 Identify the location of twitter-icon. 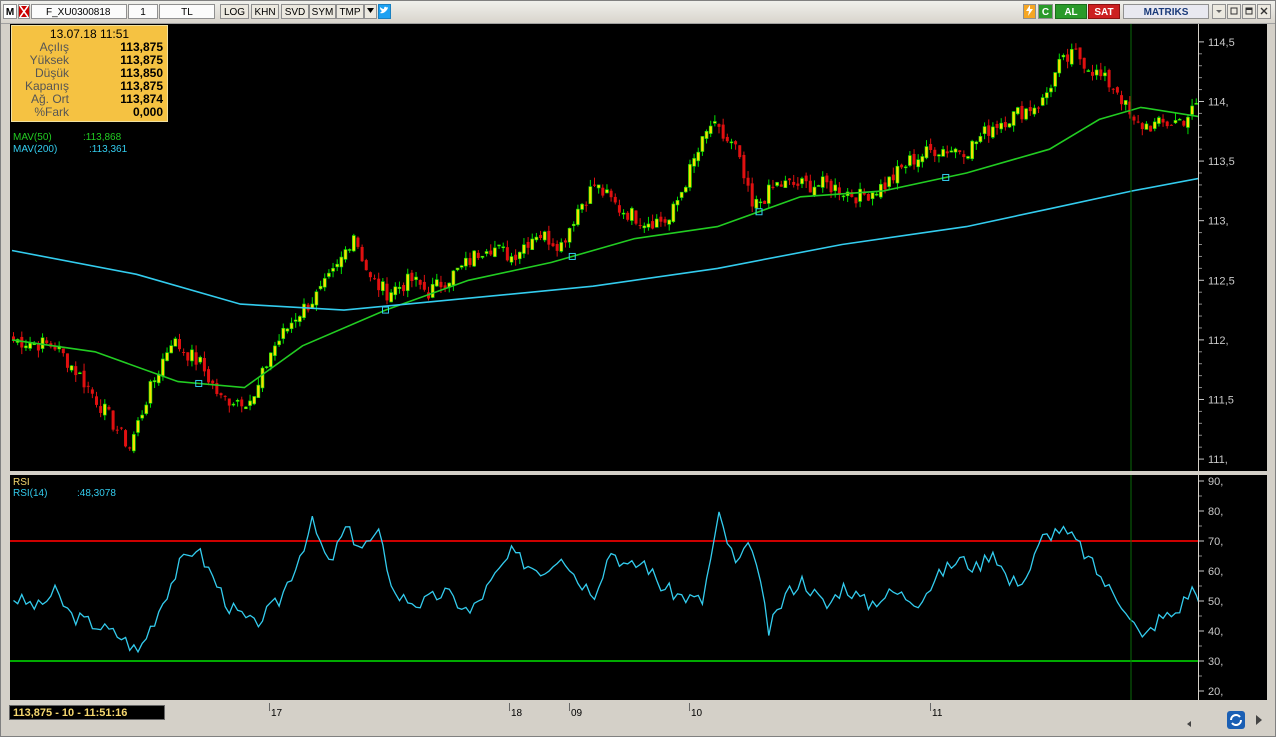
(384, 11).